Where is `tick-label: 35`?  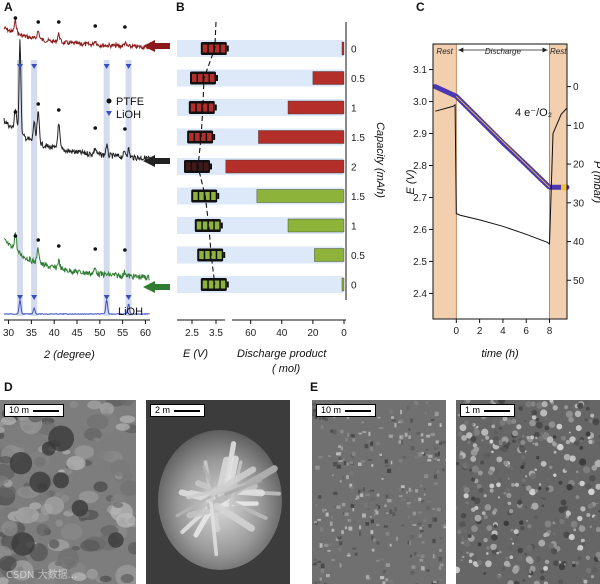
tick-label: 35 is located at coordinates (32, 333).